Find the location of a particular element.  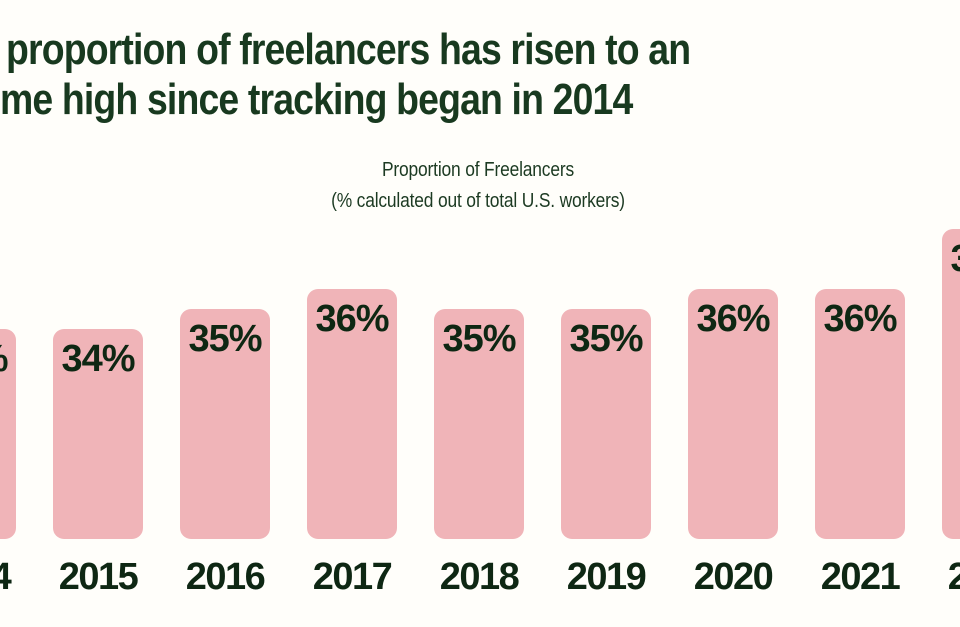

year-label-2018: 2018 is located at coordinates (479, 577).